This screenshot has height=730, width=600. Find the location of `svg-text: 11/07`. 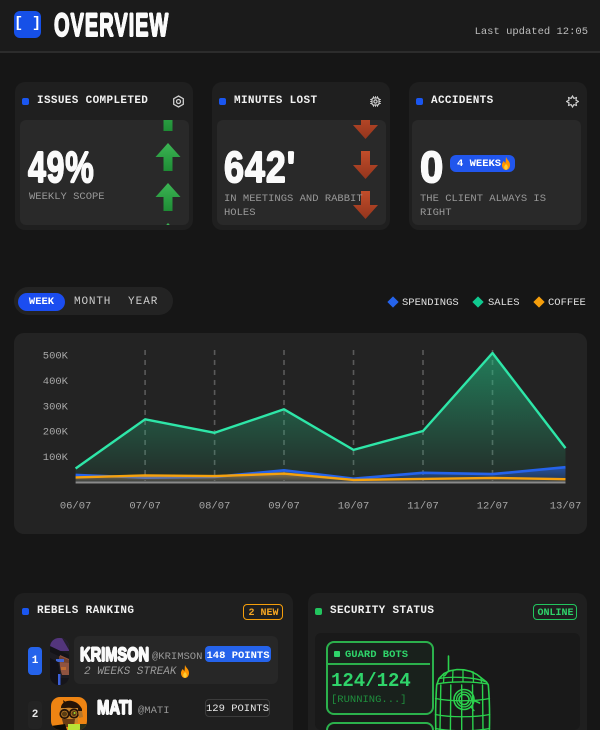

svg-text: 11/07 is located at coordinates (423, 507).